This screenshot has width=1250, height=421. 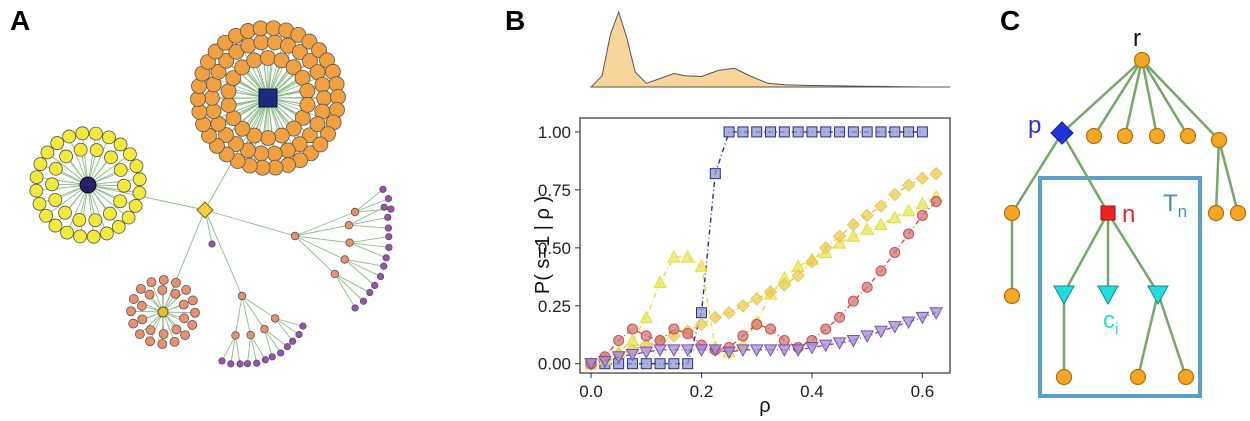 I want to click on label-child: ci, so click(x=1111, y=322).